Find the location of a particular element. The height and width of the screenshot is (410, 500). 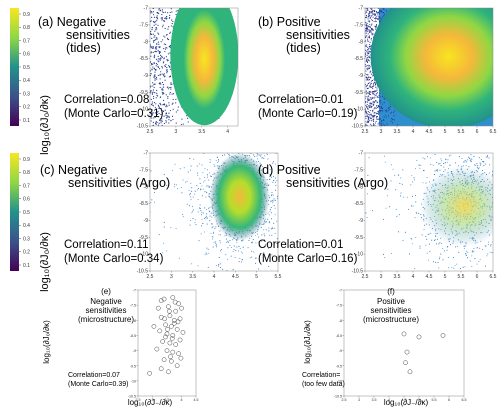

colorbar-tick-label: 0.7 is located at coordinates (26, 186).